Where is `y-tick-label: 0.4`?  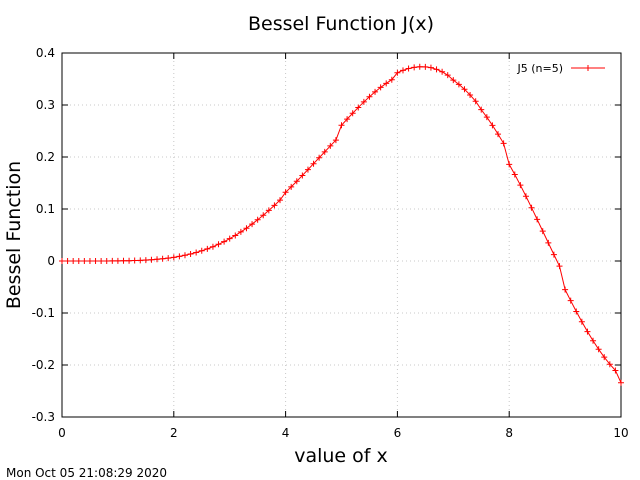
y-tick-label: 0.4 is located at coordinates (45, 53).